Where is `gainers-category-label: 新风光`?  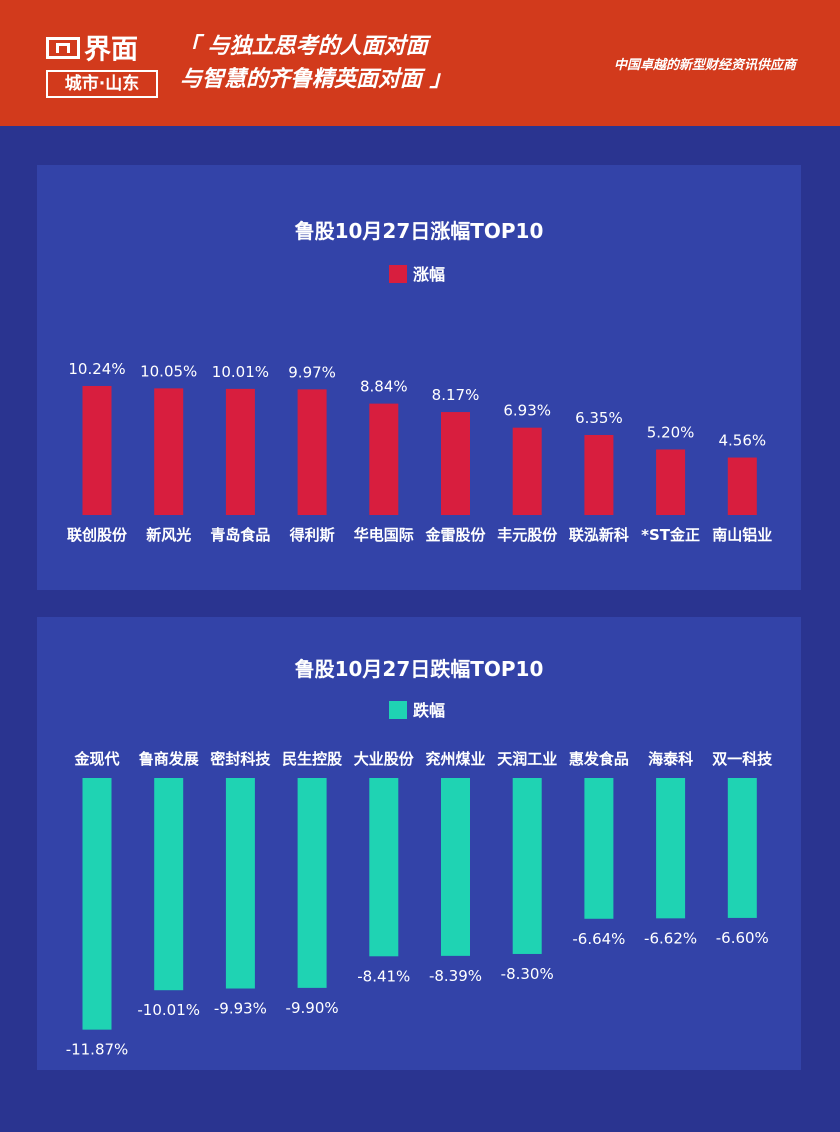 gainers-category-label: 新风光 is located at coordinates (168, 535).